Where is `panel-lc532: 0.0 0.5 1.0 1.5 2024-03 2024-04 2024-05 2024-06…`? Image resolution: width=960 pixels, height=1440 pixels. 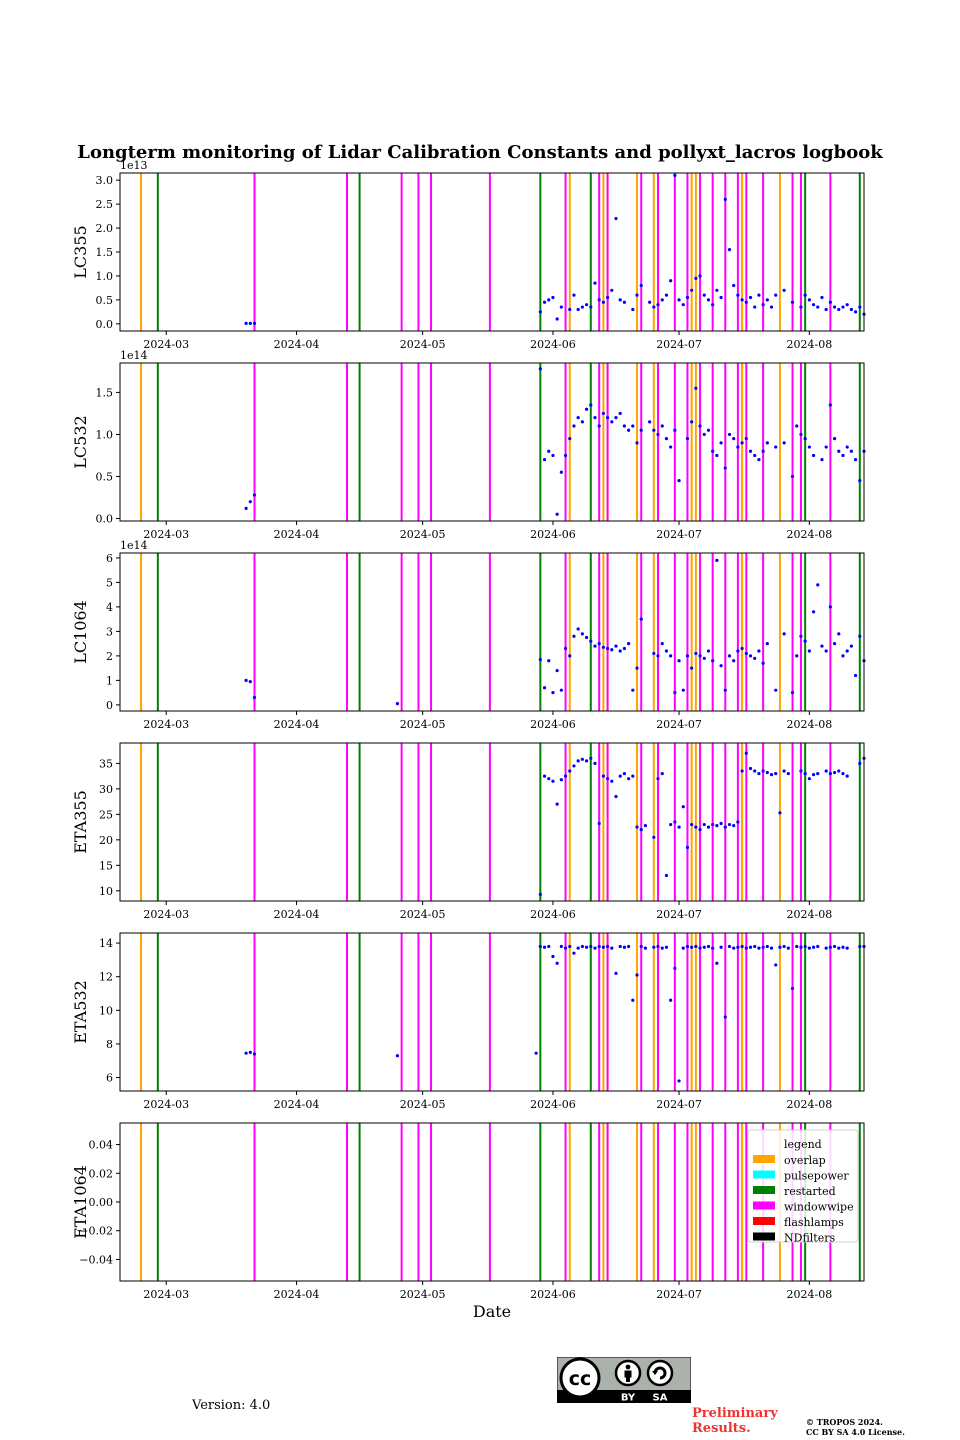
panel-lc532: 0.0 0.5 1.0 1.5 2024-03 2024-04 2024-05 2024-06… is located at coordinates (468, 445).